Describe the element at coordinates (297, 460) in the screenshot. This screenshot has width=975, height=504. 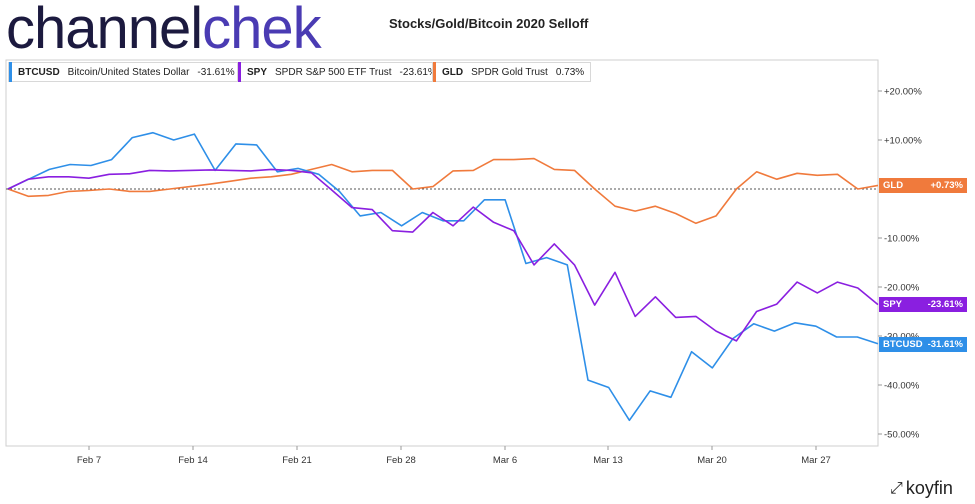
I see `x-tick-label: Feb 21` at that location.